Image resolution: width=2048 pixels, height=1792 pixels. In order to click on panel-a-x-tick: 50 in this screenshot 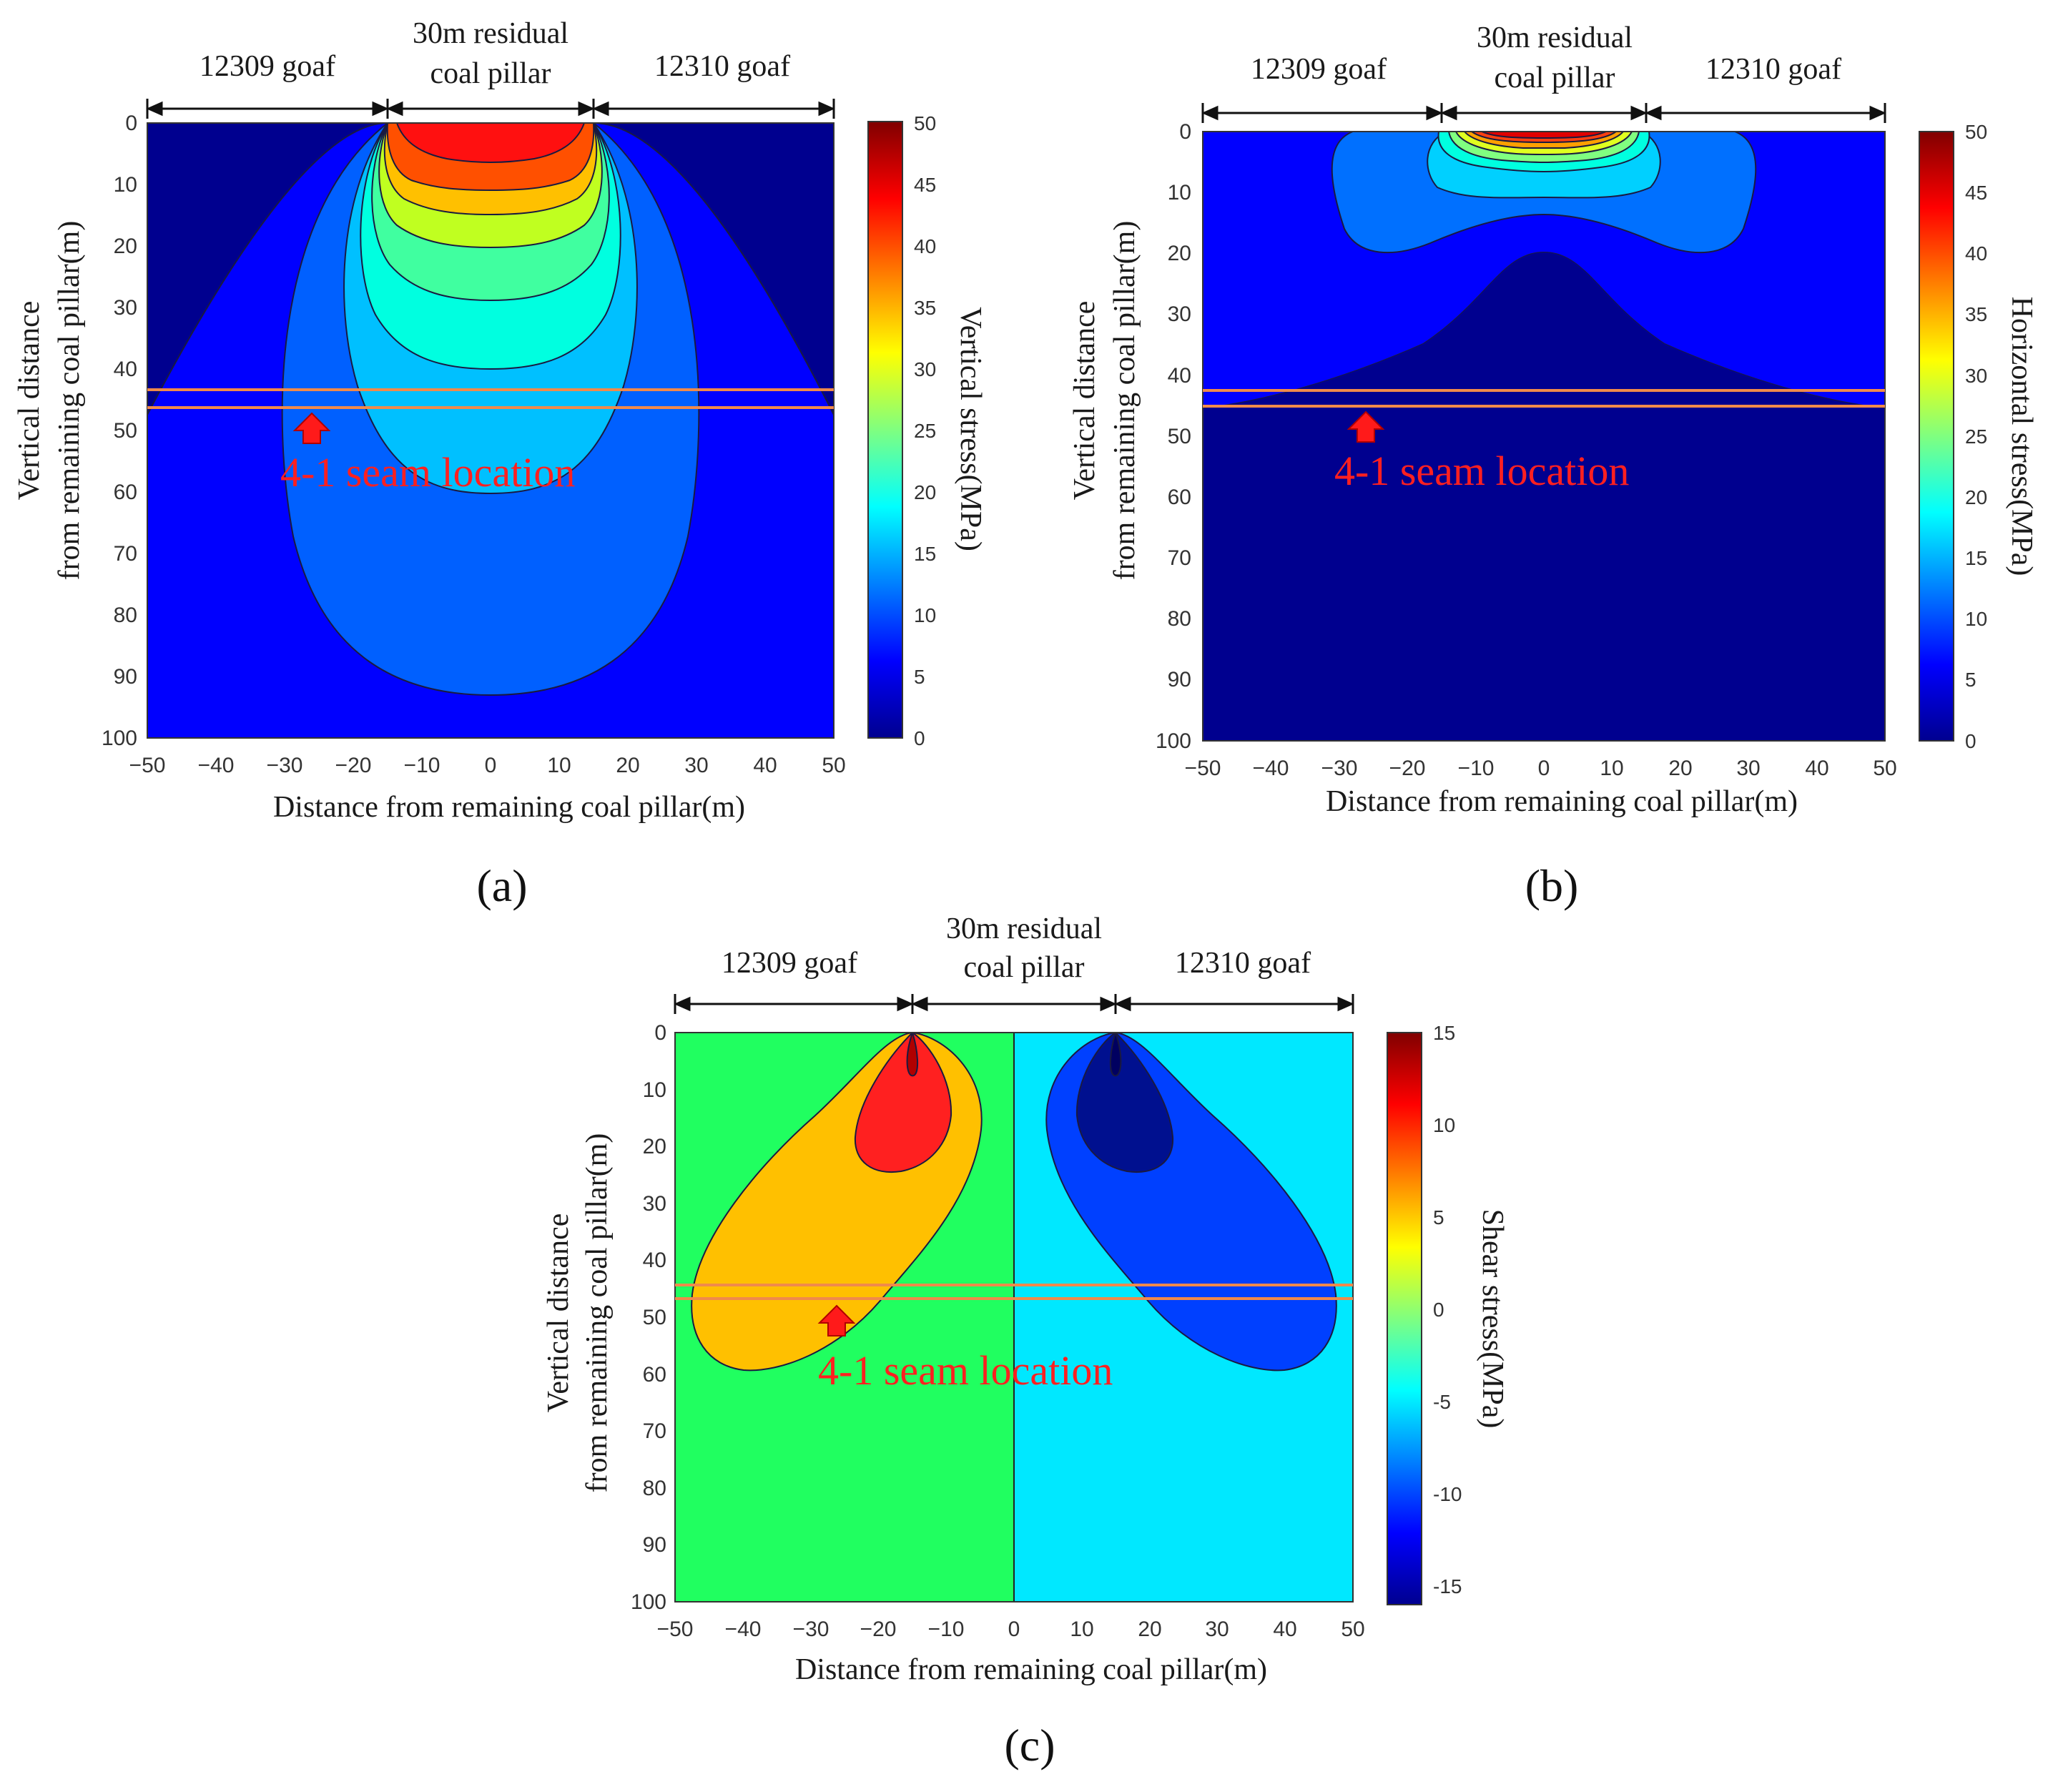, I will do `click(833, 765)`.